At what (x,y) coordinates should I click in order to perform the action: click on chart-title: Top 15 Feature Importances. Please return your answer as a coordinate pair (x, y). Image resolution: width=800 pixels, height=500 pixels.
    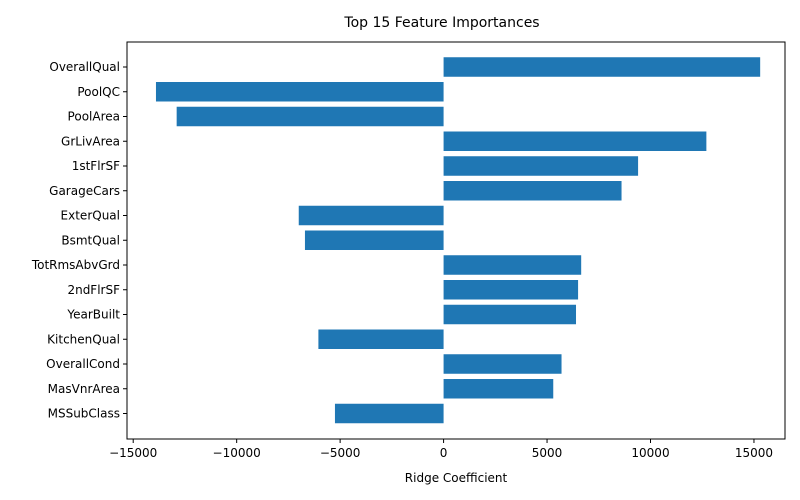
    Looking at the image, I should click on (441, 23).